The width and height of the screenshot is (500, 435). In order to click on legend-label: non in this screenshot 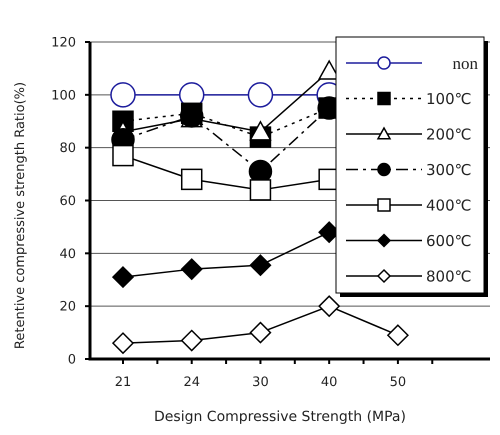, I will do `click(465, 63)`.